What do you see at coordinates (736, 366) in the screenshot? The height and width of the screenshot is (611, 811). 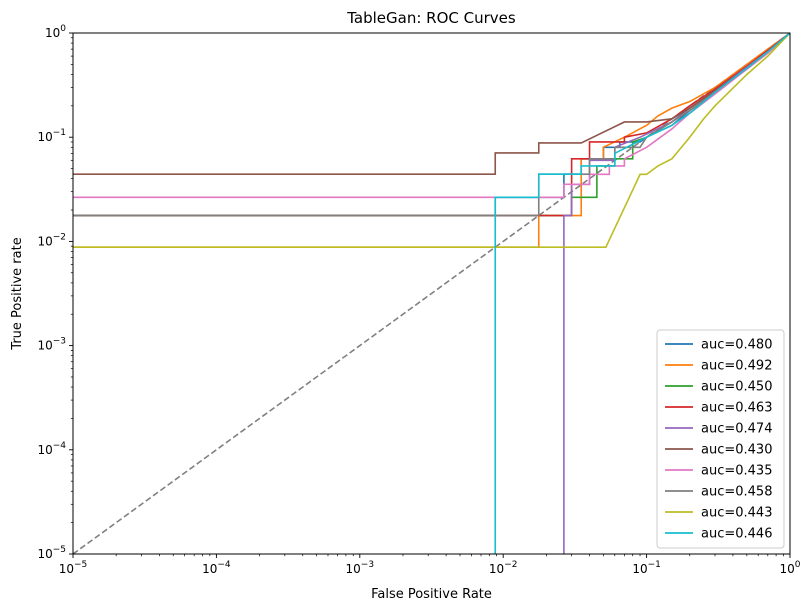 I see `legend-label: auc=0.492` at bounding box center [736, 366].